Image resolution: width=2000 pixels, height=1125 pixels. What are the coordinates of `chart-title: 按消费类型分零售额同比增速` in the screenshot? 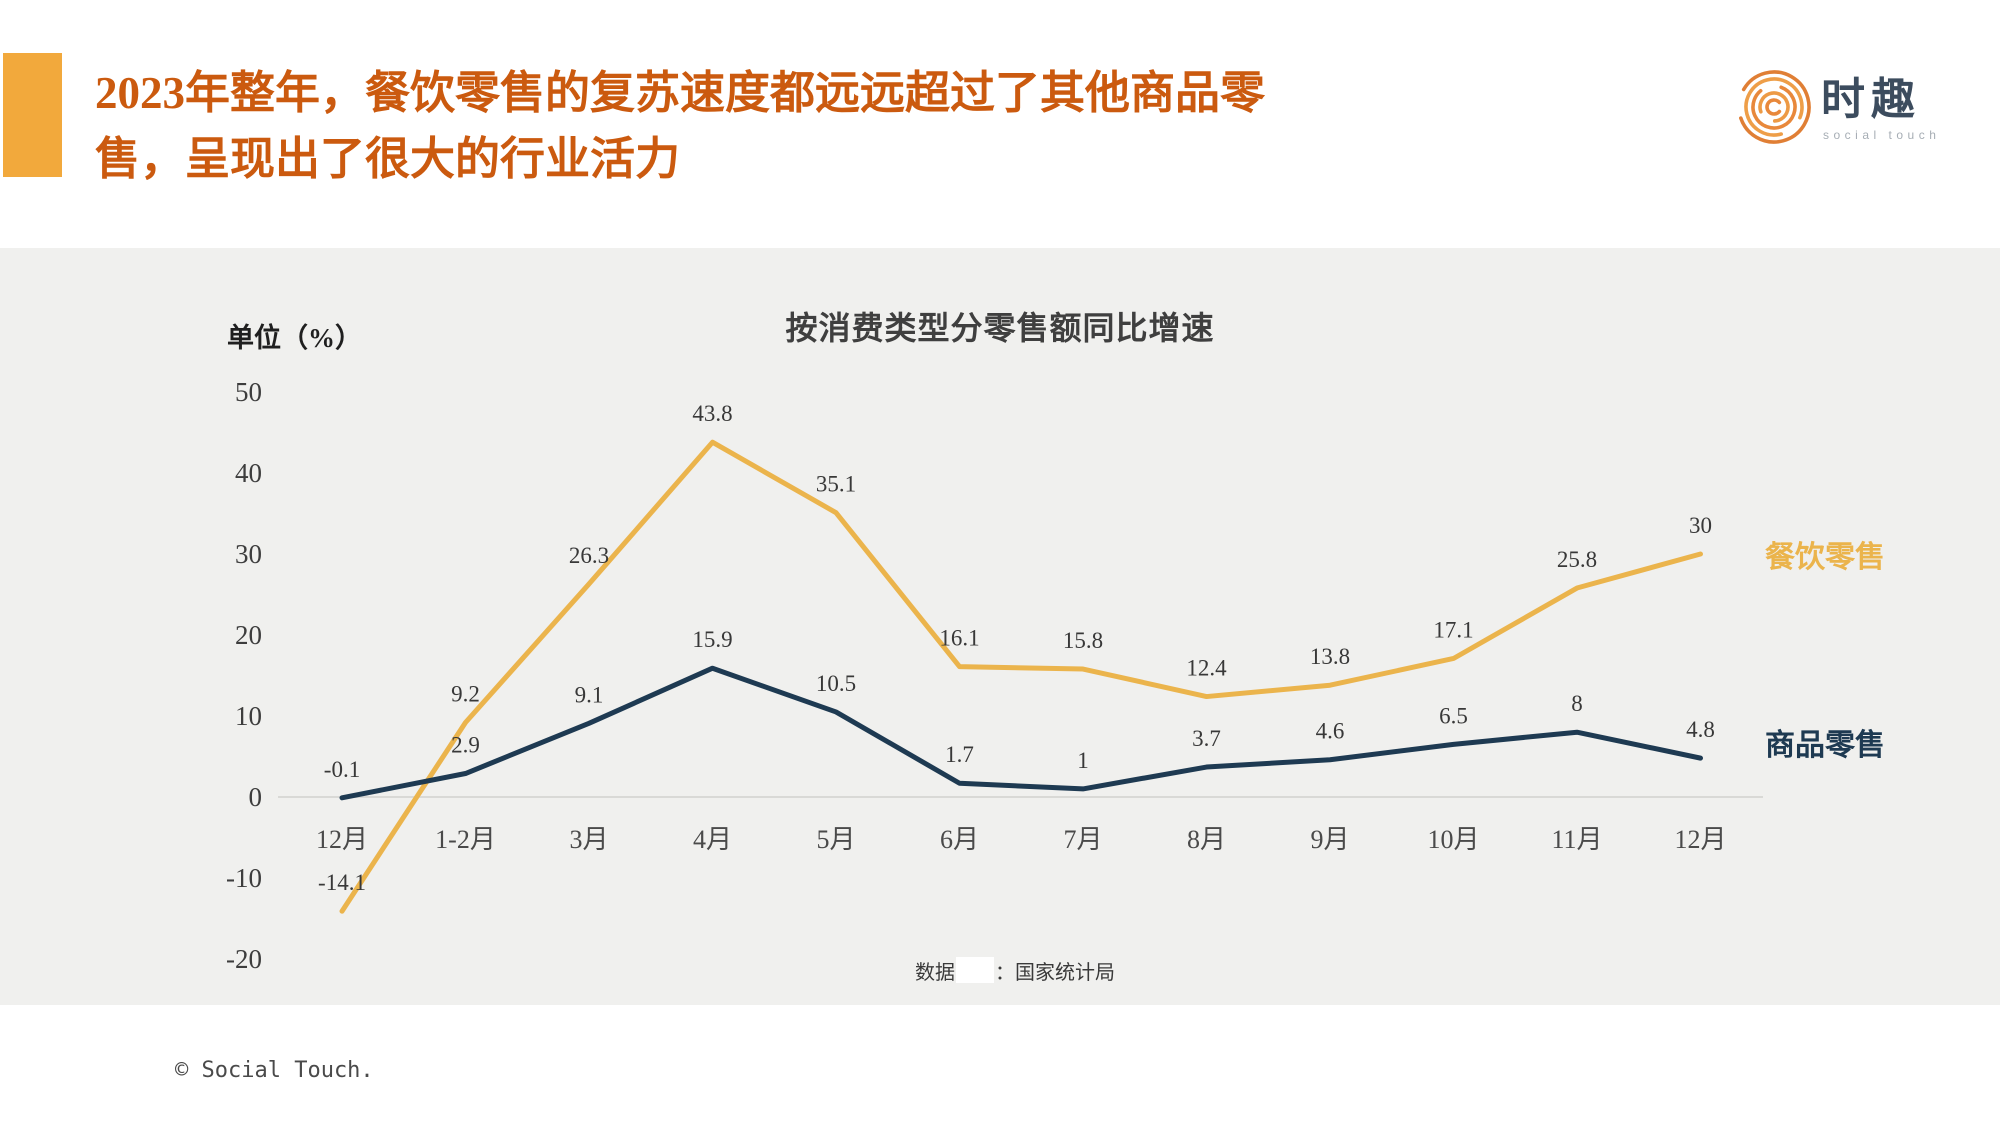 It's located at (1000, 328).